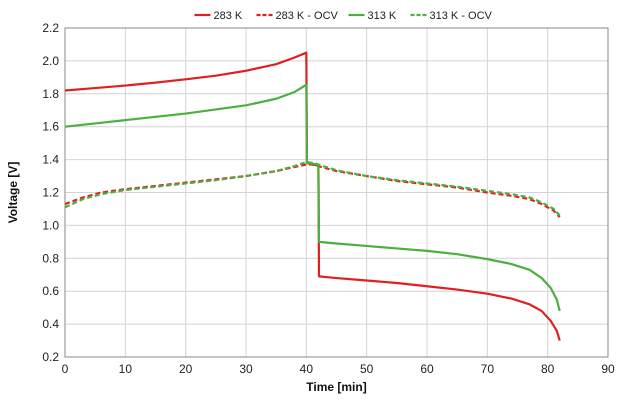 The image size is (624, 400). Describe the element at coordinates (50, 324) in the screenshot. I see `y-tick-label: 0.4` at that location.